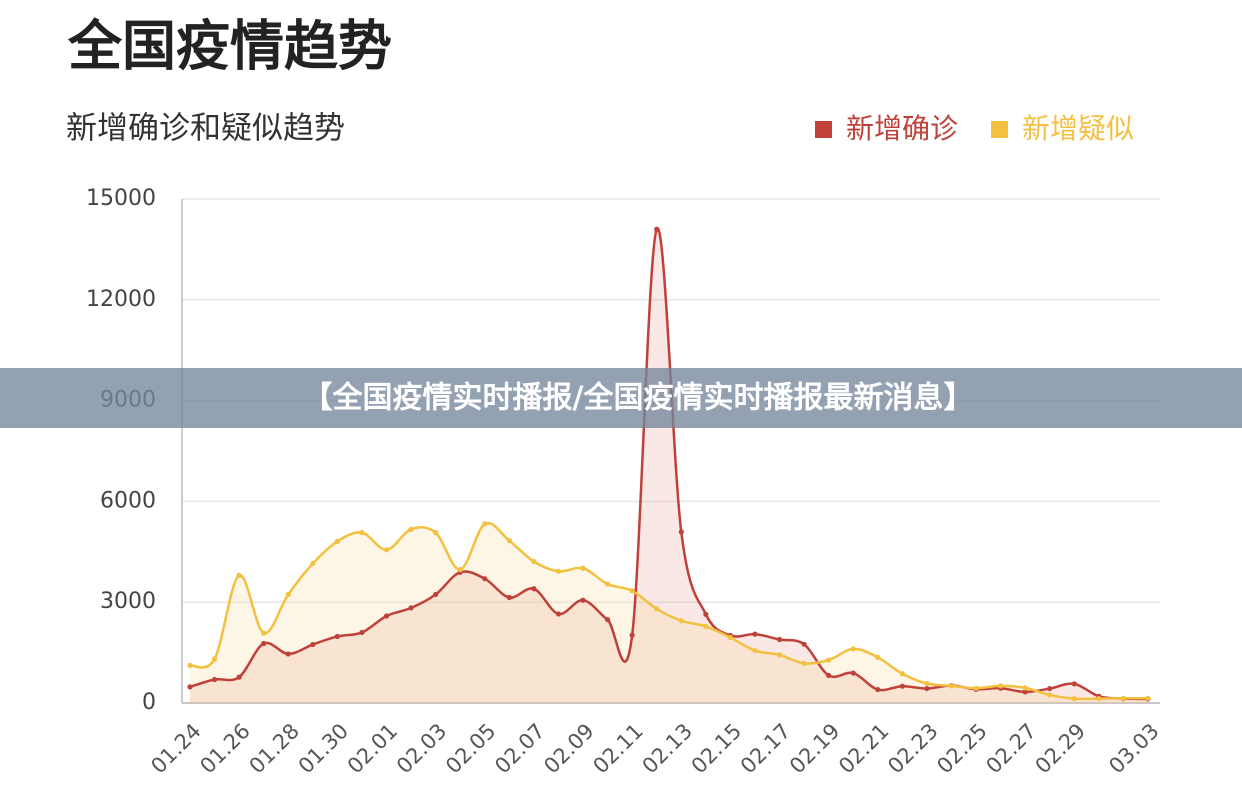 The height and width of the screenshot is (794, 1242). I want to click on x-tick-label: 02.01, so click(372, 748).